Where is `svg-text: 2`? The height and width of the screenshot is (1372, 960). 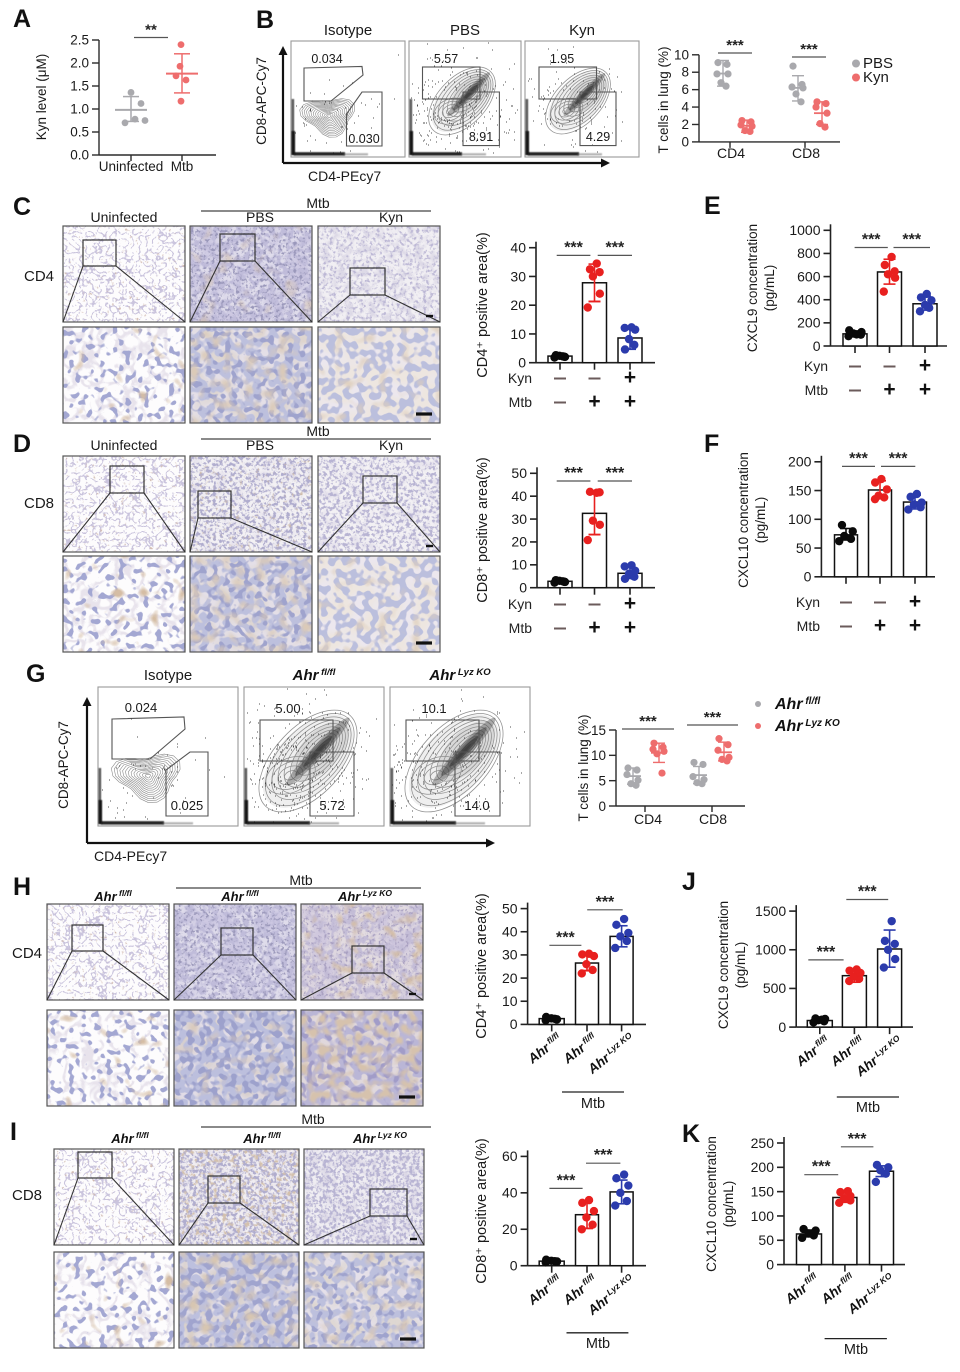
svg-text: 2 is located at coordinates (685, 124).